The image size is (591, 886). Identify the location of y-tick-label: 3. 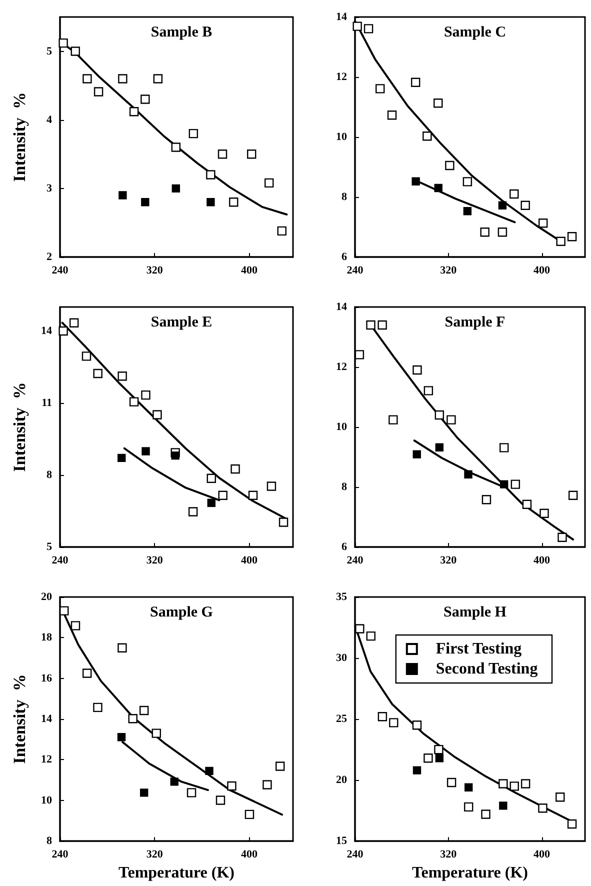
(49, 188).